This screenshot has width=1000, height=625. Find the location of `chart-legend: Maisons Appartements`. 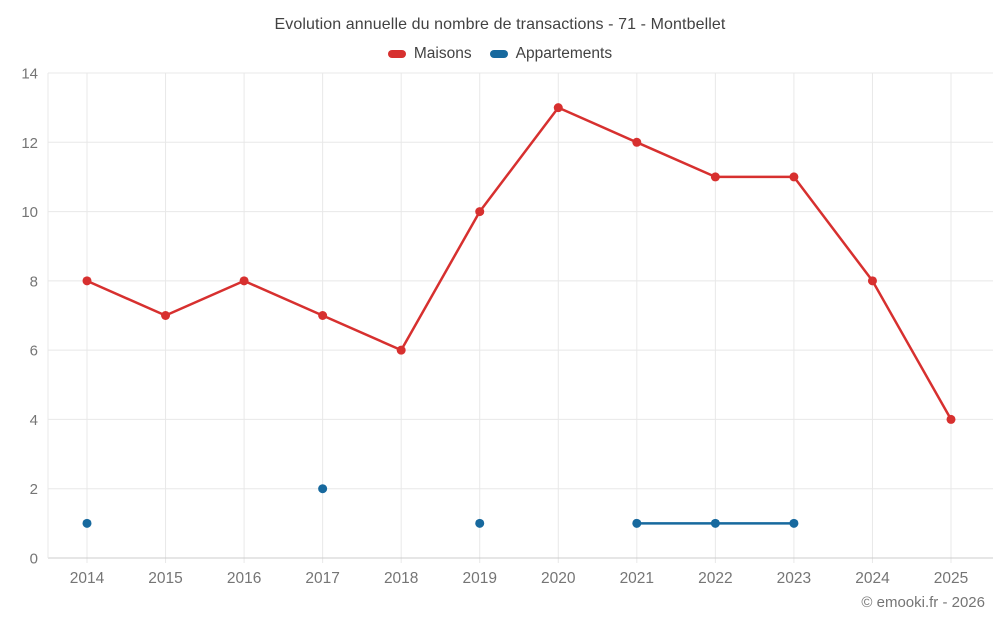

chart-legend: Maisons Appartements is located at coordinates (500, 54).